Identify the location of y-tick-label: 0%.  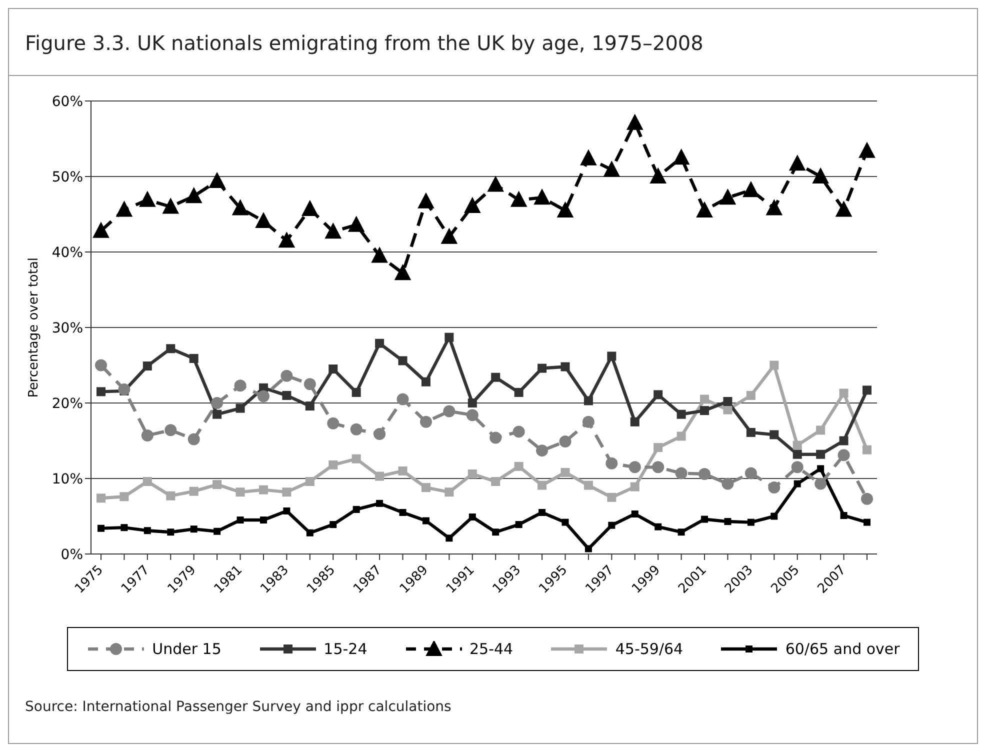
(71, 554).